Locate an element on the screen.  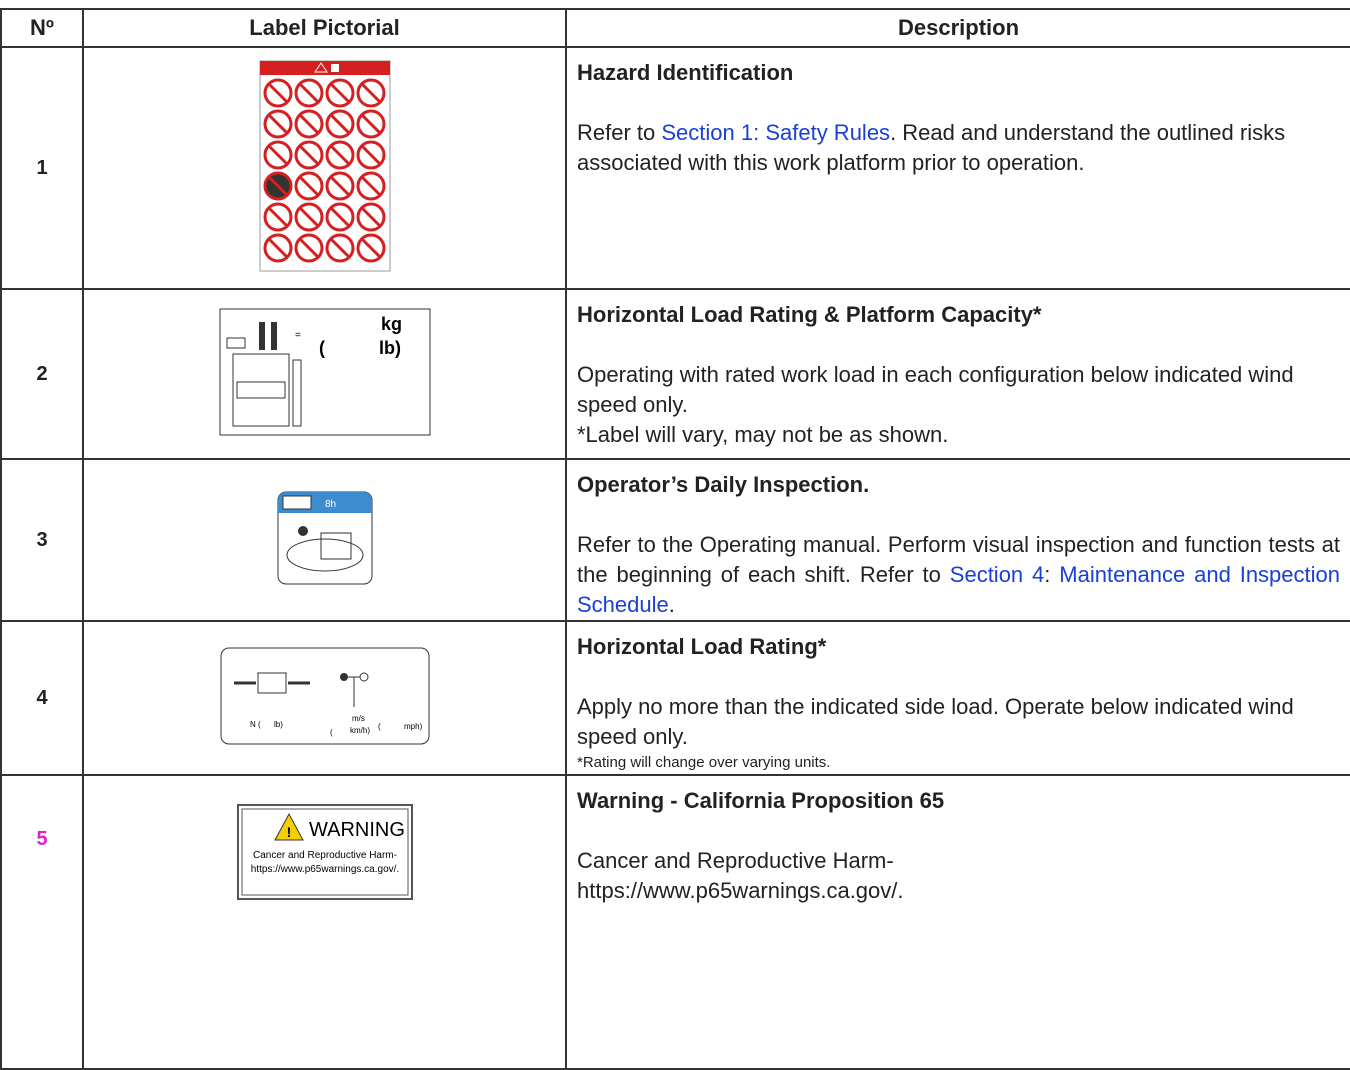
header-number: Nº is located at coordinates (42, 28).